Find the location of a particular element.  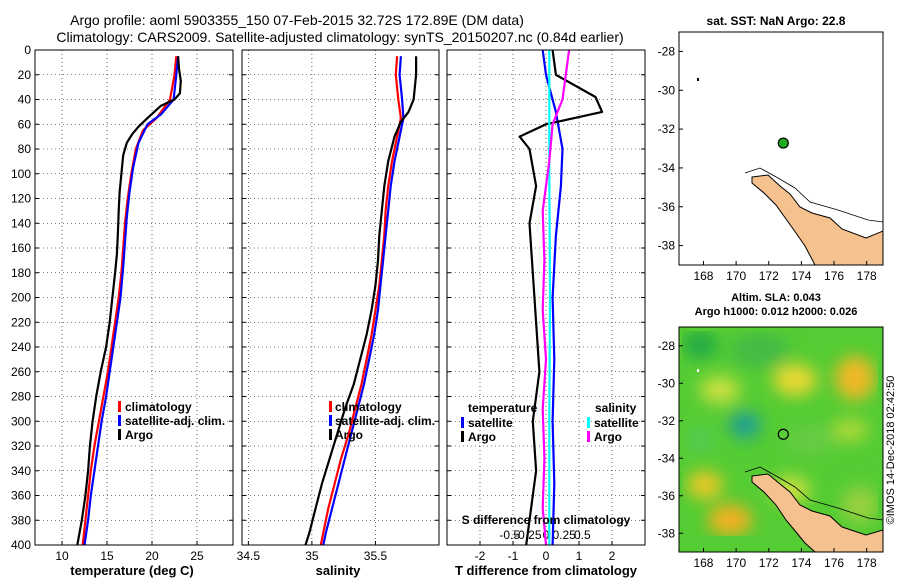

depth-tick-label: 80 is located at coordinates (25, 149).